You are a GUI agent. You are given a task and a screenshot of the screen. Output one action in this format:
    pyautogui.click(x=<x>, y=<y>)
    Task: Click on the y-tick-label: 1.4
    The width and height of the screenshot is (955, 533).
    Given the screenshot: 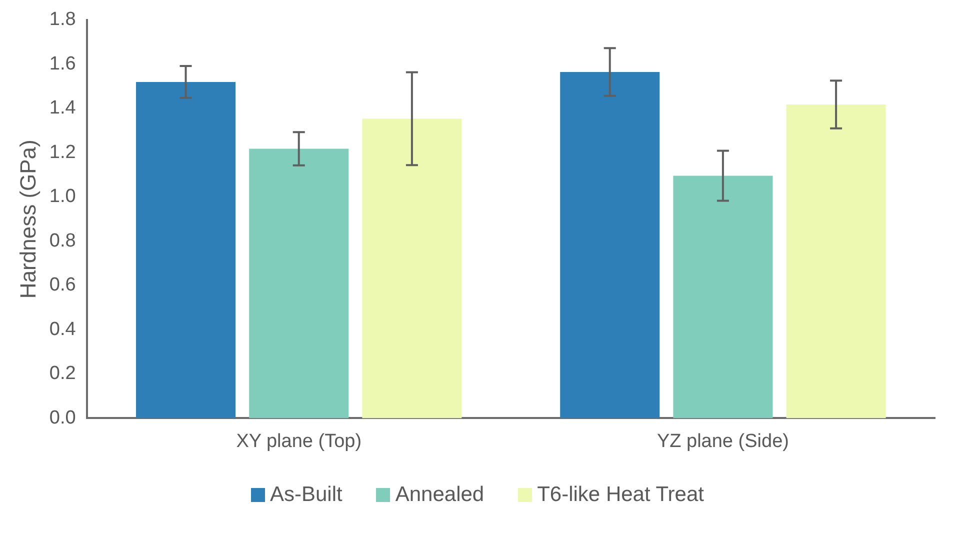 What is the action you would take?
    pyautogui.click(x=62, y=108)
    